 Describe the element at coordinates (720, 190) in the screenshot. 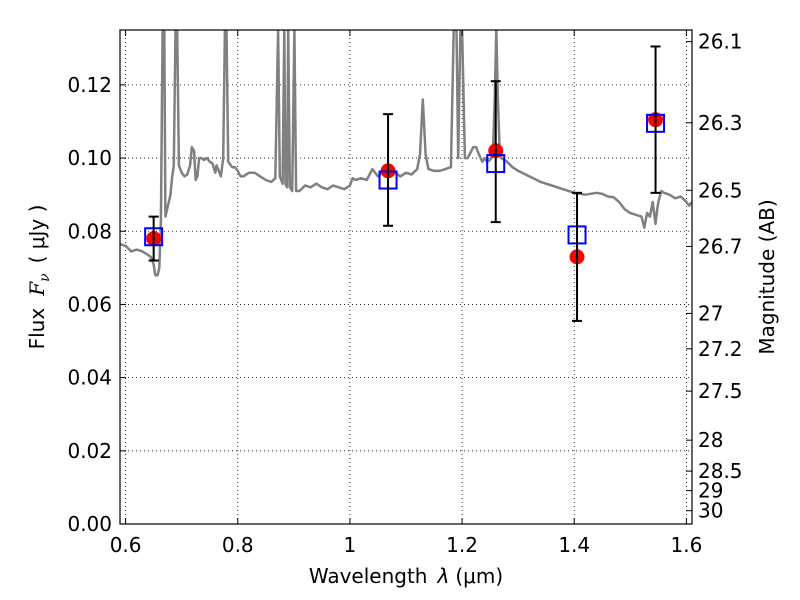

I see `y2-tick-label: 26.5` at that location.